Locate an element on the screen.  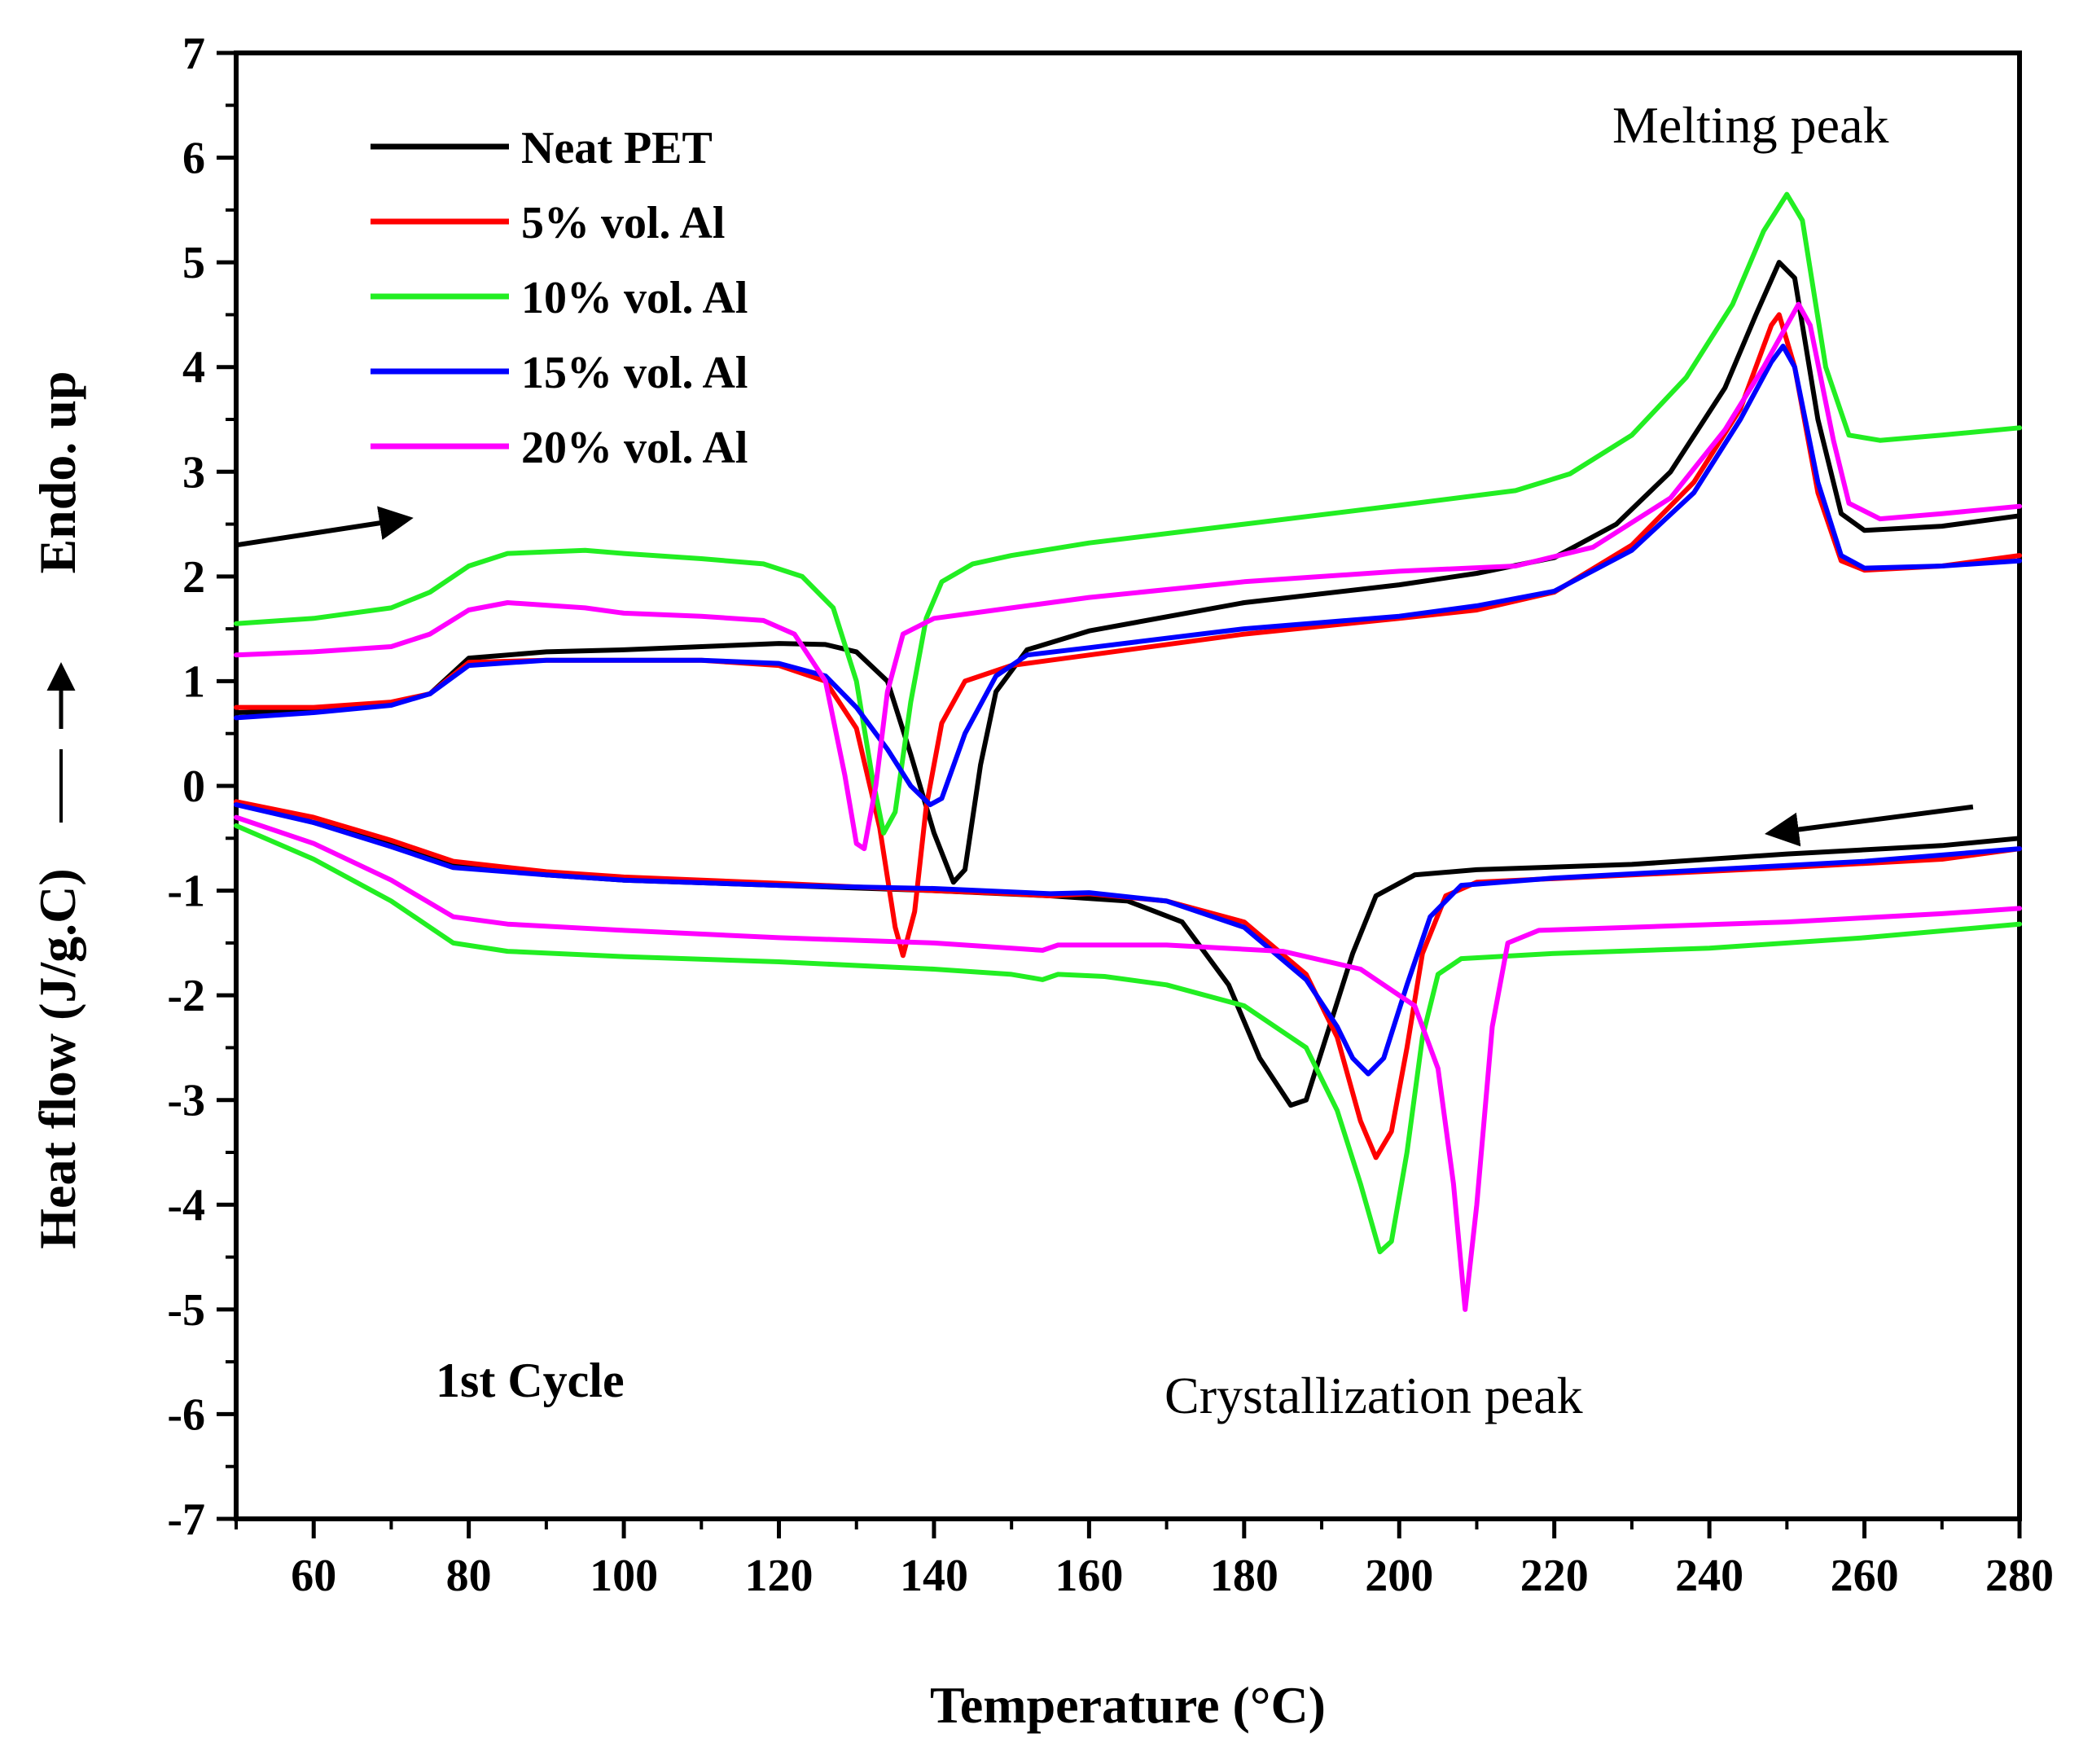
y-tick-label: -6 is located at coordinates (186, 1414).